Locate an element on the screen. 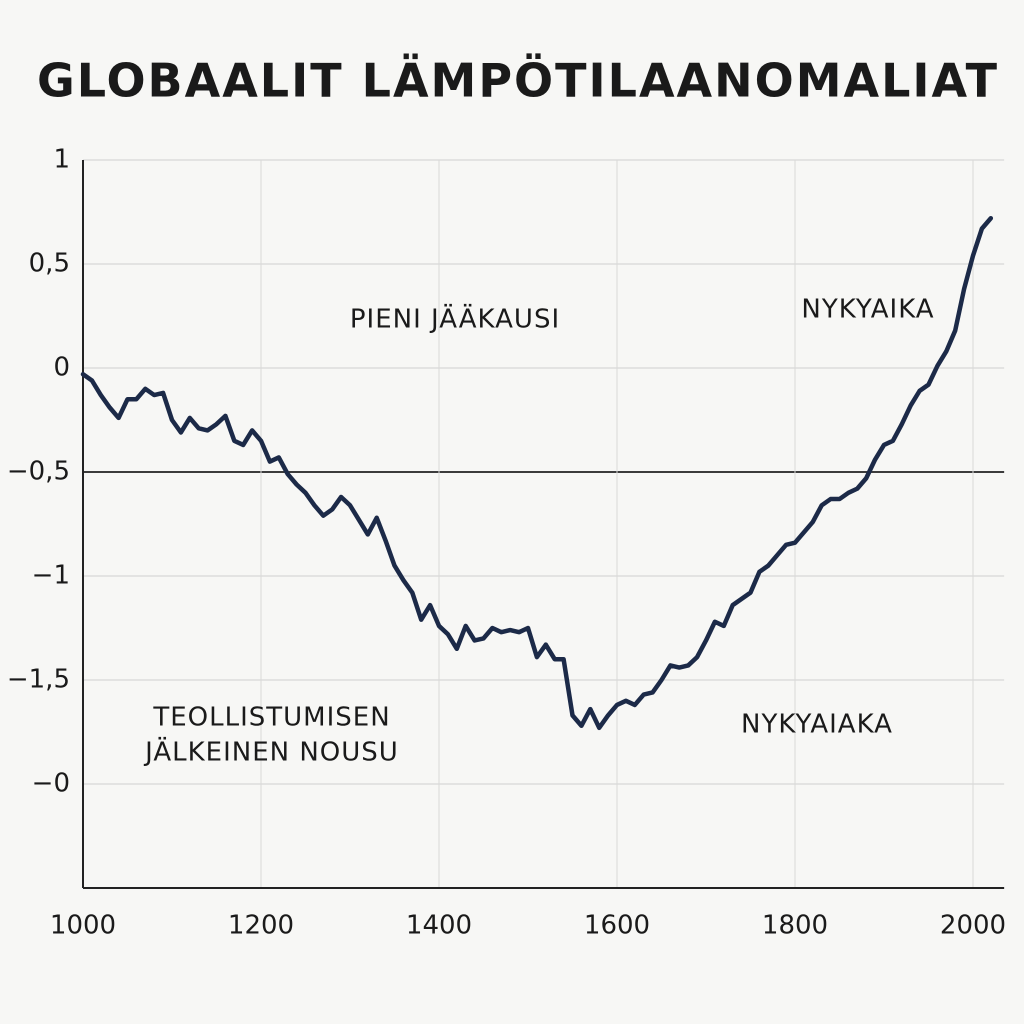 The image size is (1024, 1024). y-tick-label: 0 is located at coordinates (61, 368).